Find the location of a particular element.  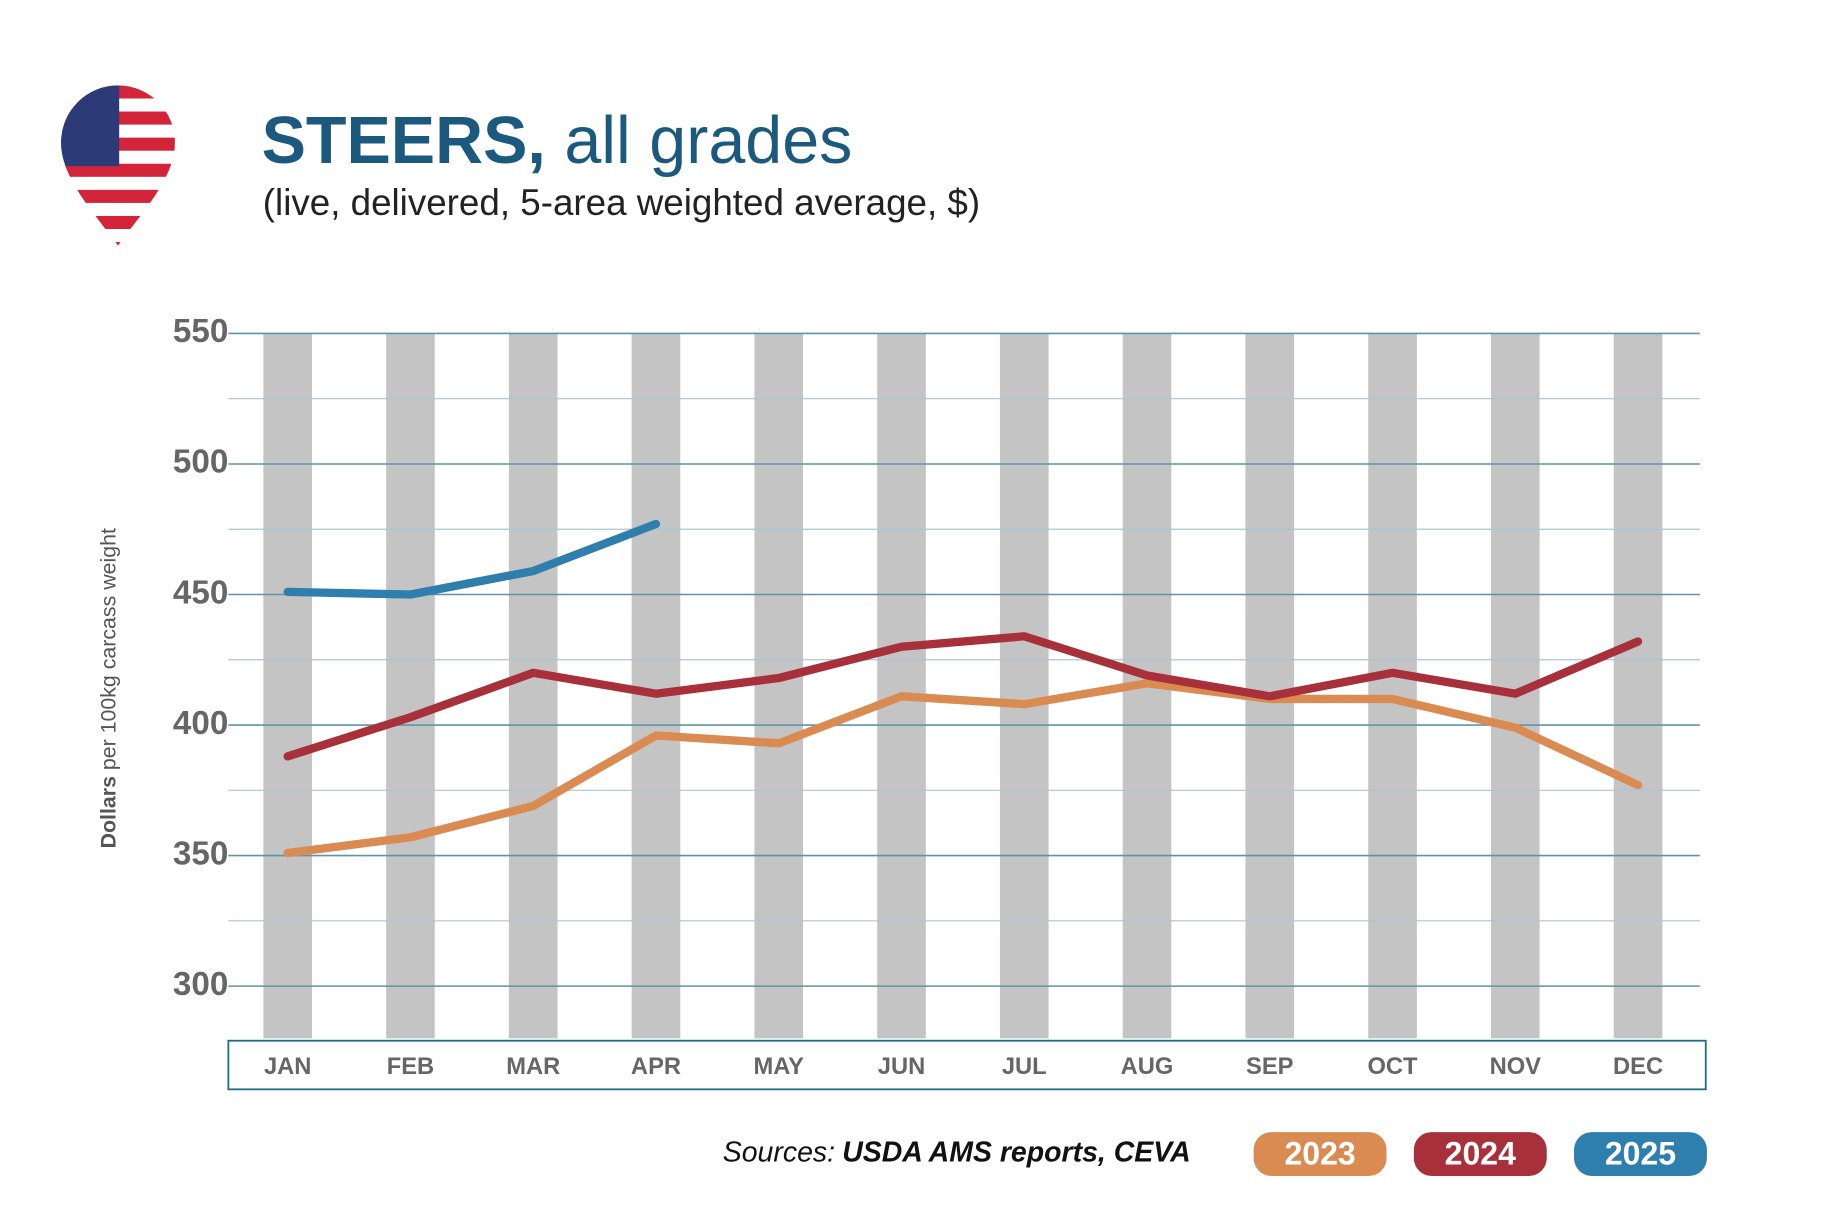

y-label-rest: per 100kg carcass weight is located at coordinates (108, 652).